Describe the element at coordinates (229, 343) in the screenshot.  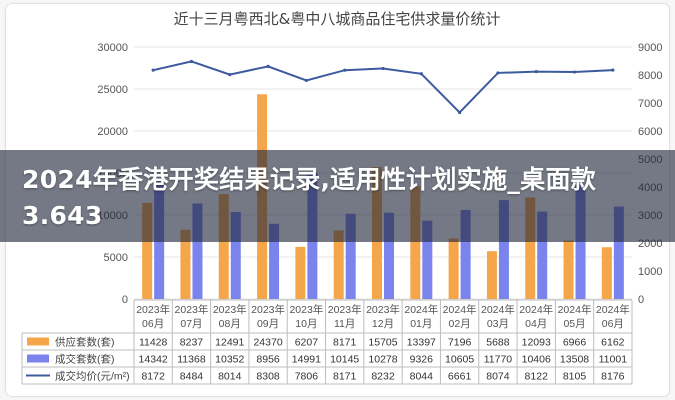
I see `table-value: 12491` at that location.